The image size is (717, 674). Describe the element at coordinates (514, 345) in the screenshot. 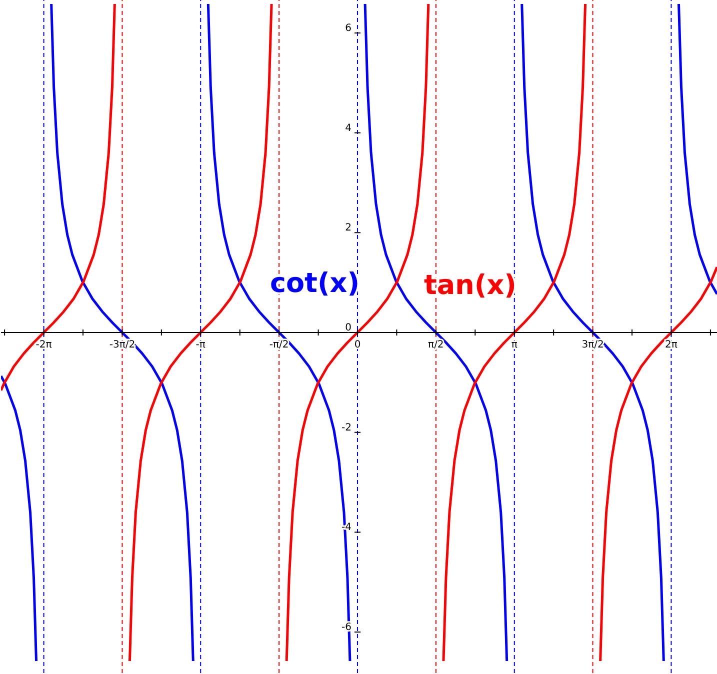

I see `x-tick-label: π` at that location.